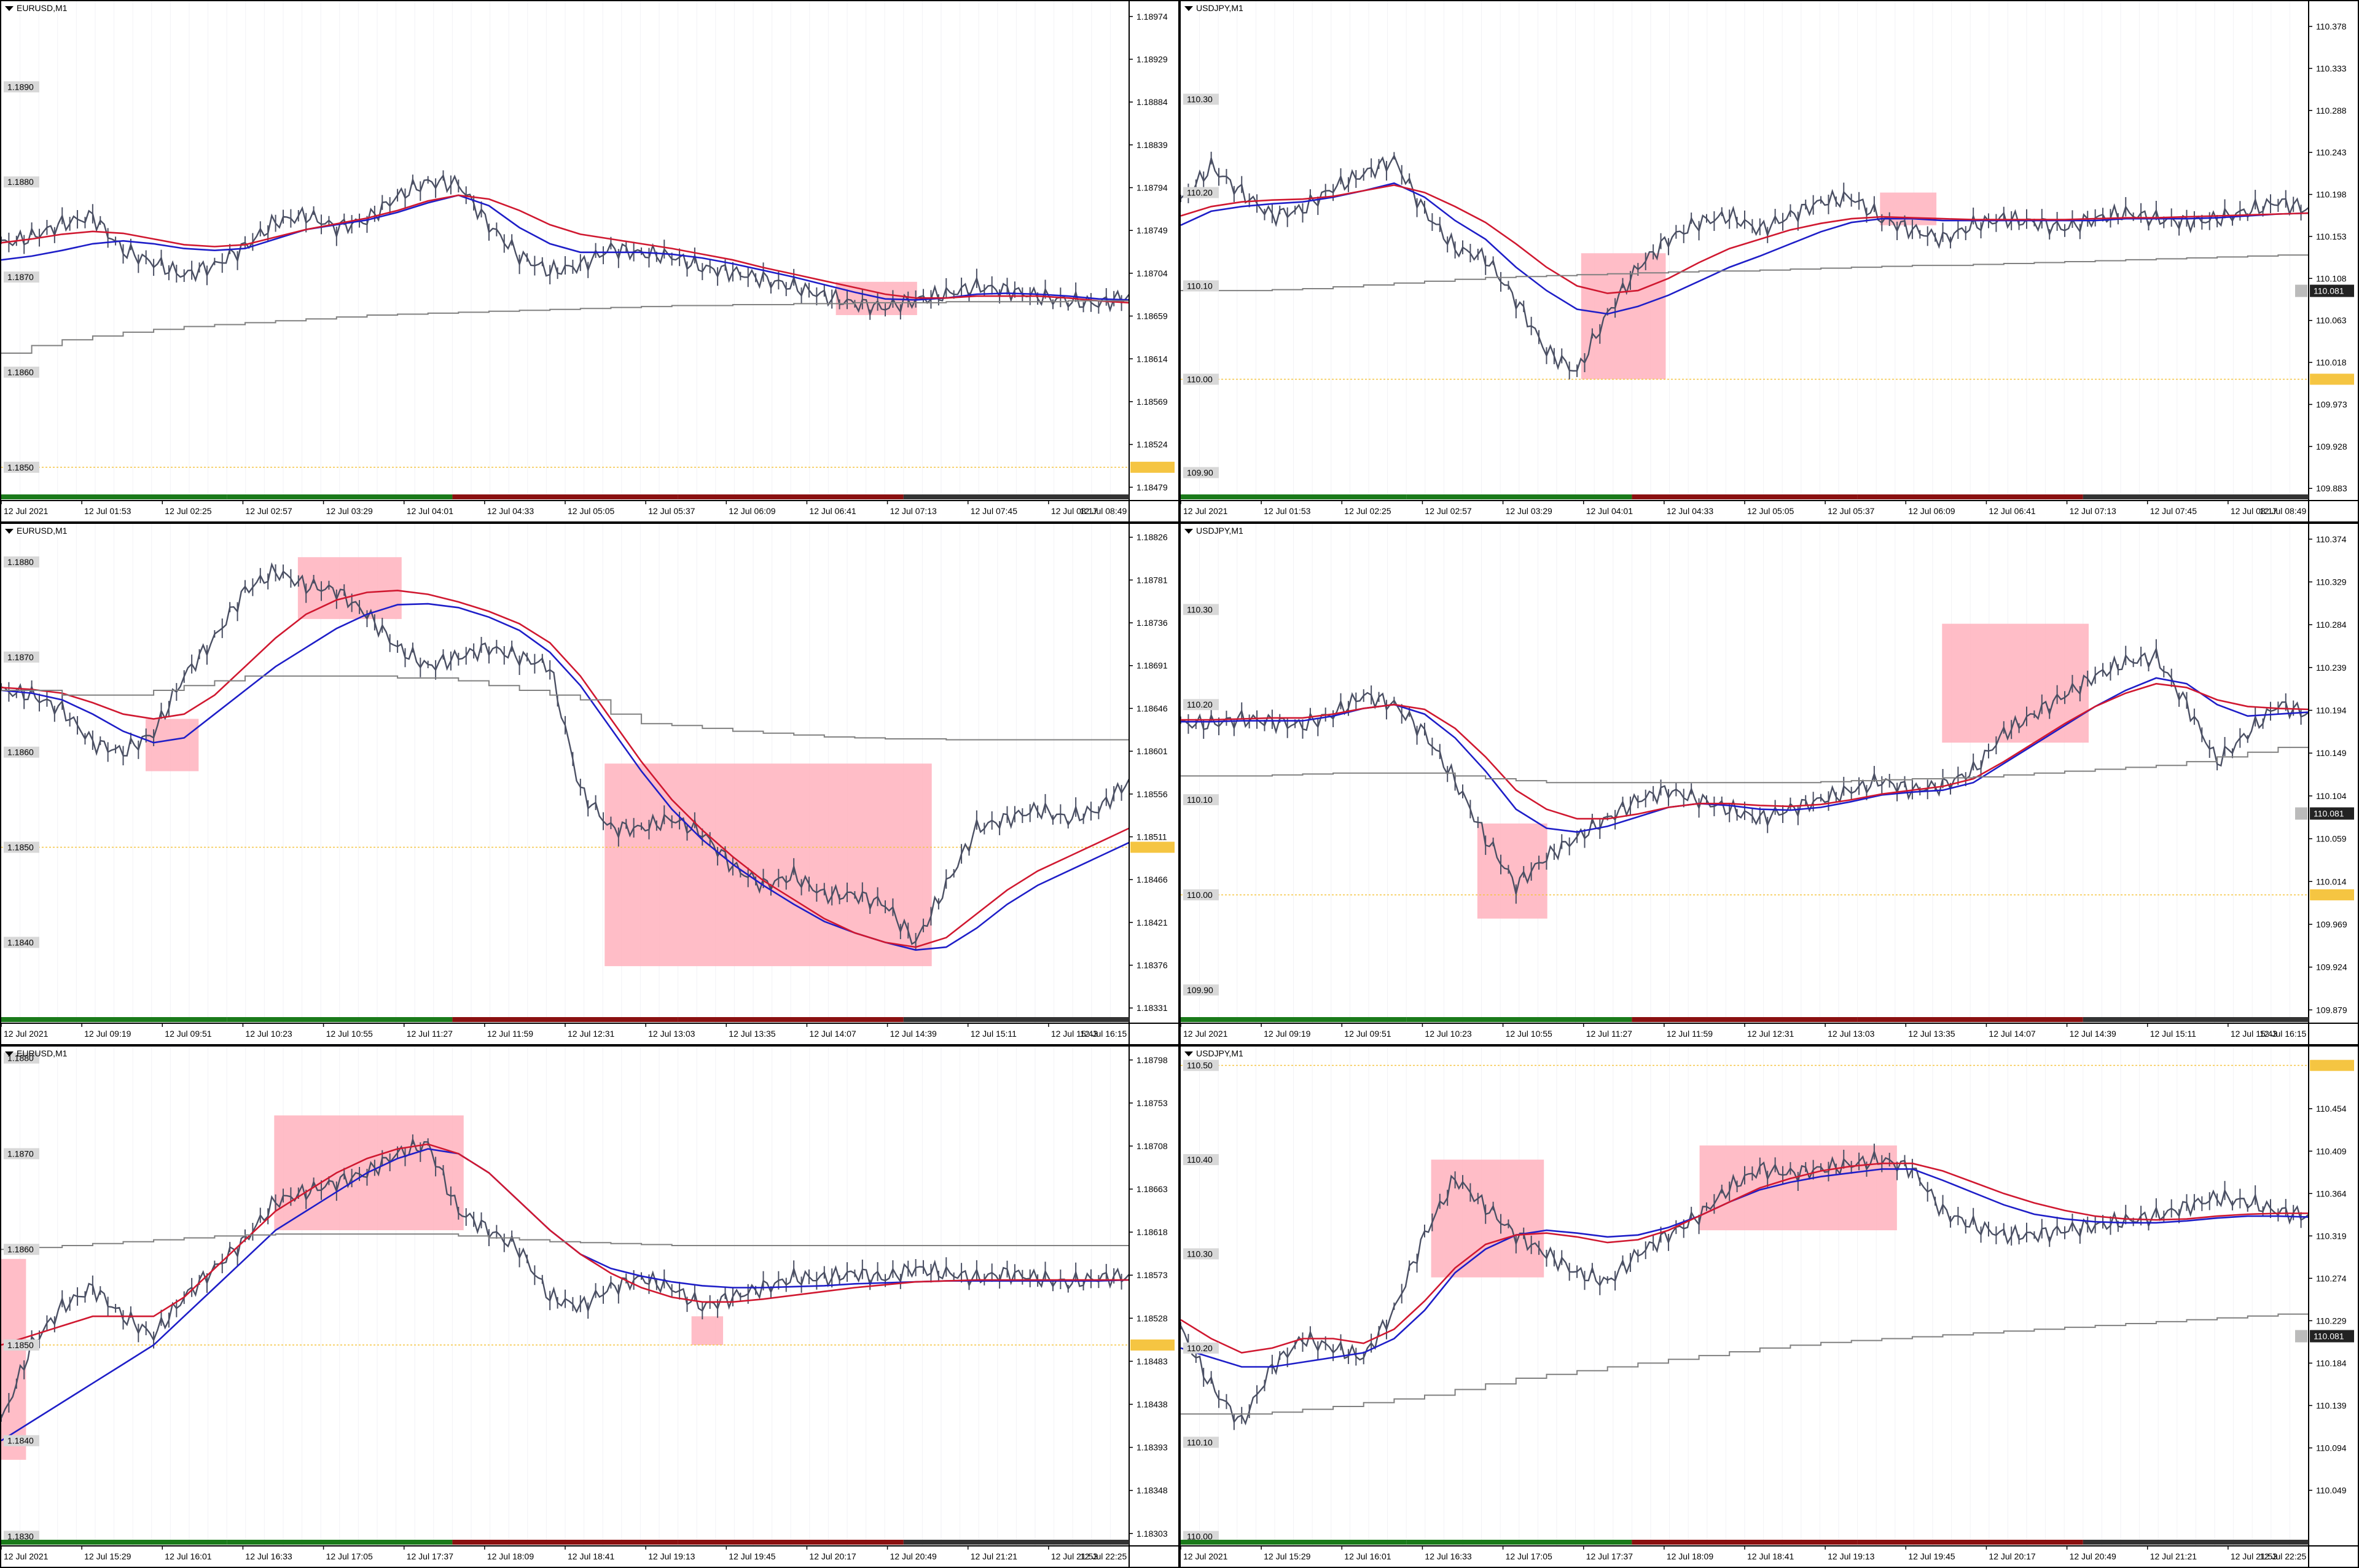 The height and width of the screenshot is (1568, 2359). I want to click on svg-text: 1.1850, so click(21, 467).